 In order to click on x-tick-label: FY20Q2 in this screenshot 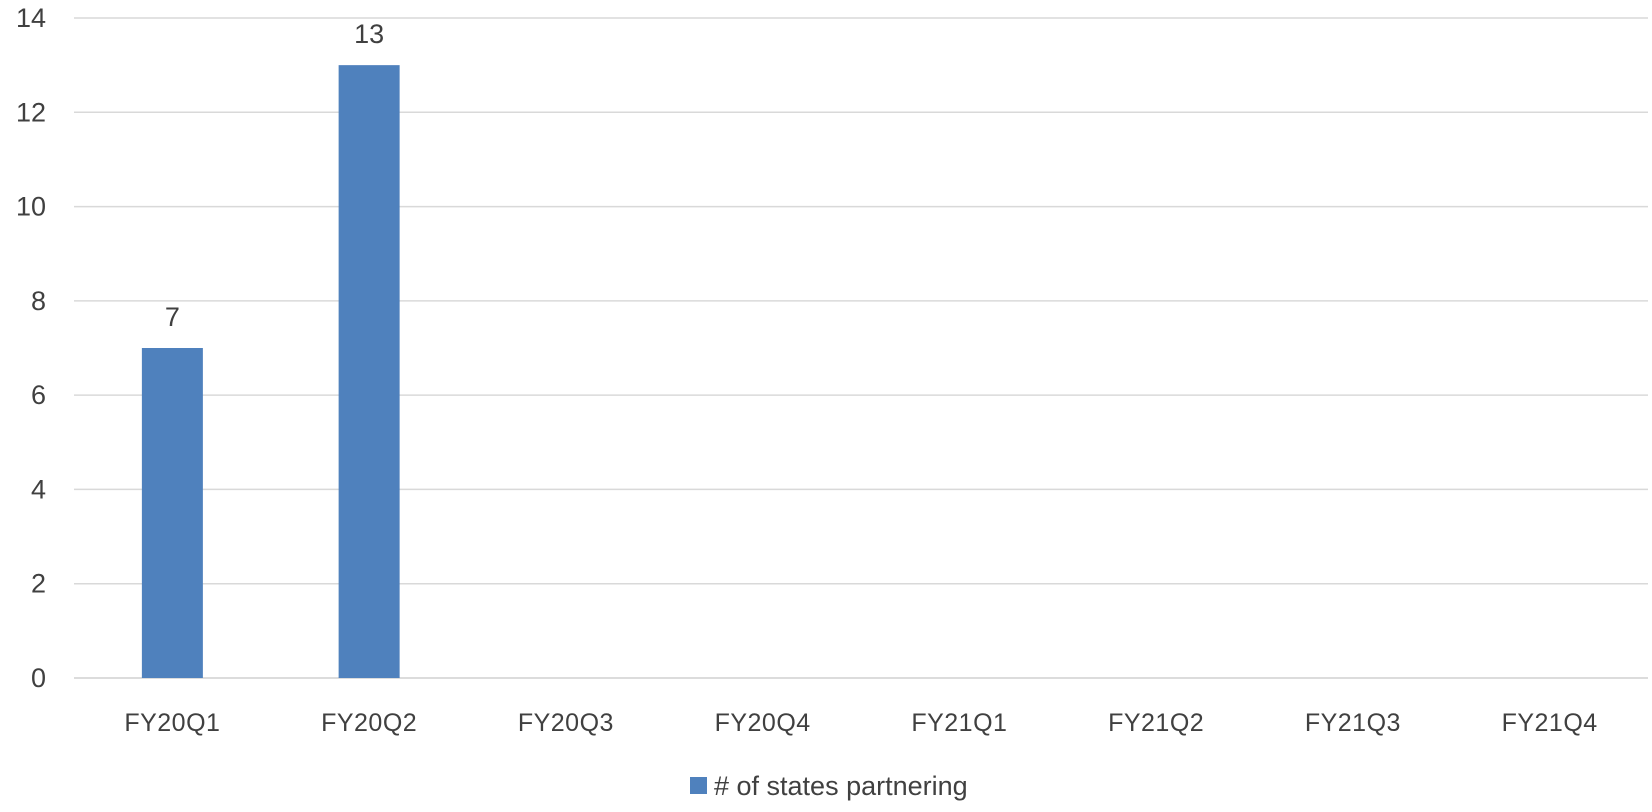, I will do `click(369, 723)`.